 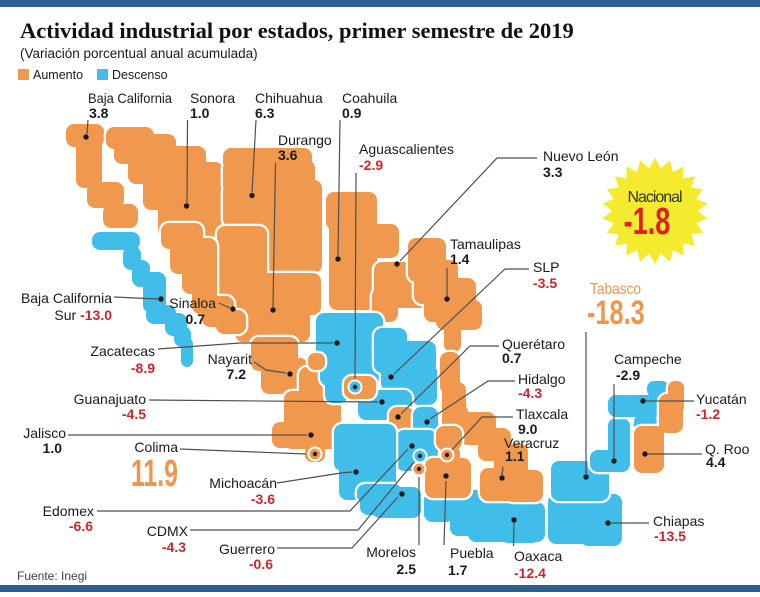 What do you see at coordinates (460, 259) in the screenshot?
I see `svg-text: 1.4` at bounding box center [460, 259].